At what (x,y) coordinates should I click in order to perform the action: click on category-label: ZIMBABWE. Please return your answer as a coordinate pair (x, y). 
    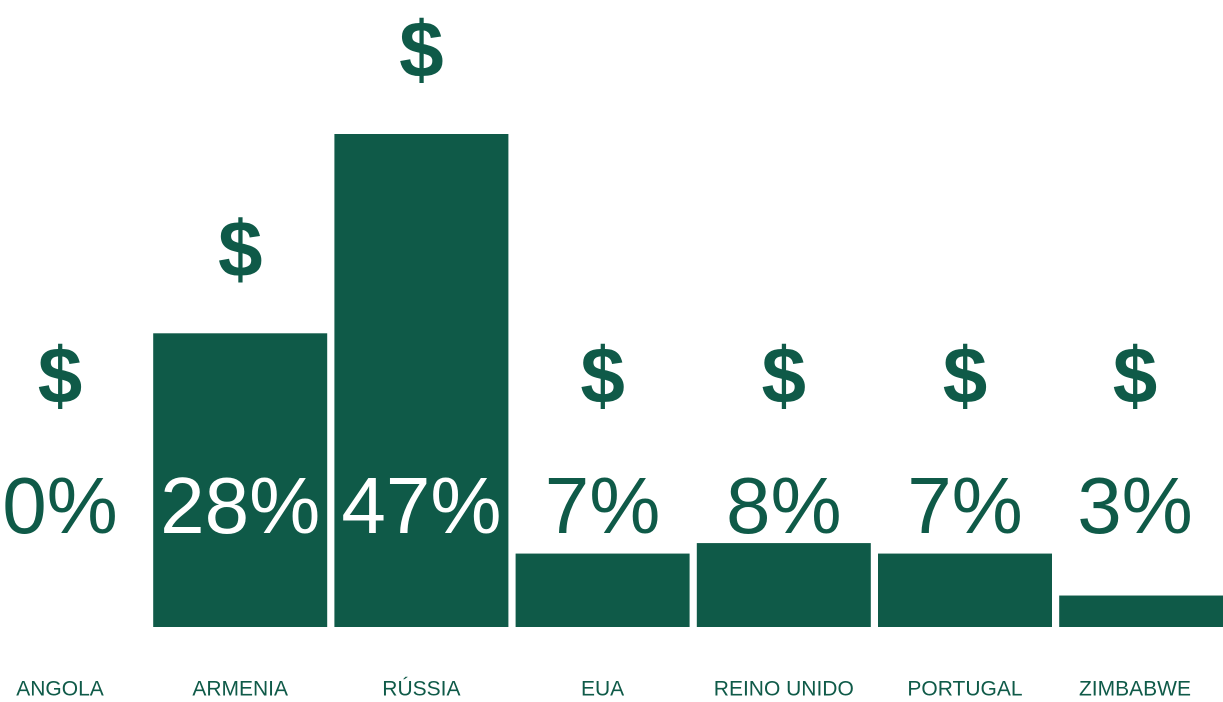
    Looking at the image, I should click on (1135, 689).